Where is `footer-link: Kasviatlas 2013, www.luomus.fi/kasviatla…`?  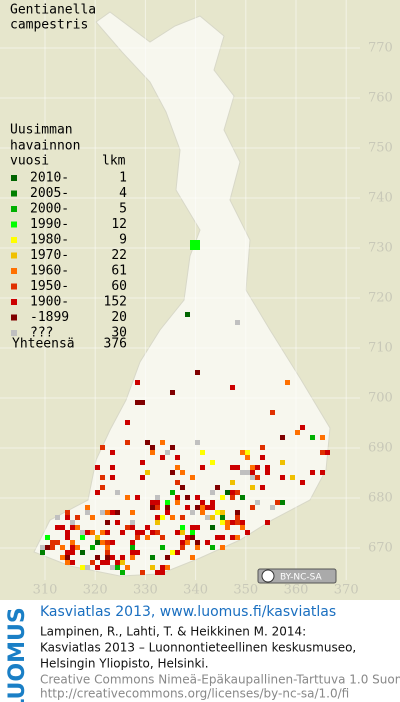
footer-link: Kasviatlas 2013, www.luomus.fi/kasviatla… is located at coordinates (188, 612).